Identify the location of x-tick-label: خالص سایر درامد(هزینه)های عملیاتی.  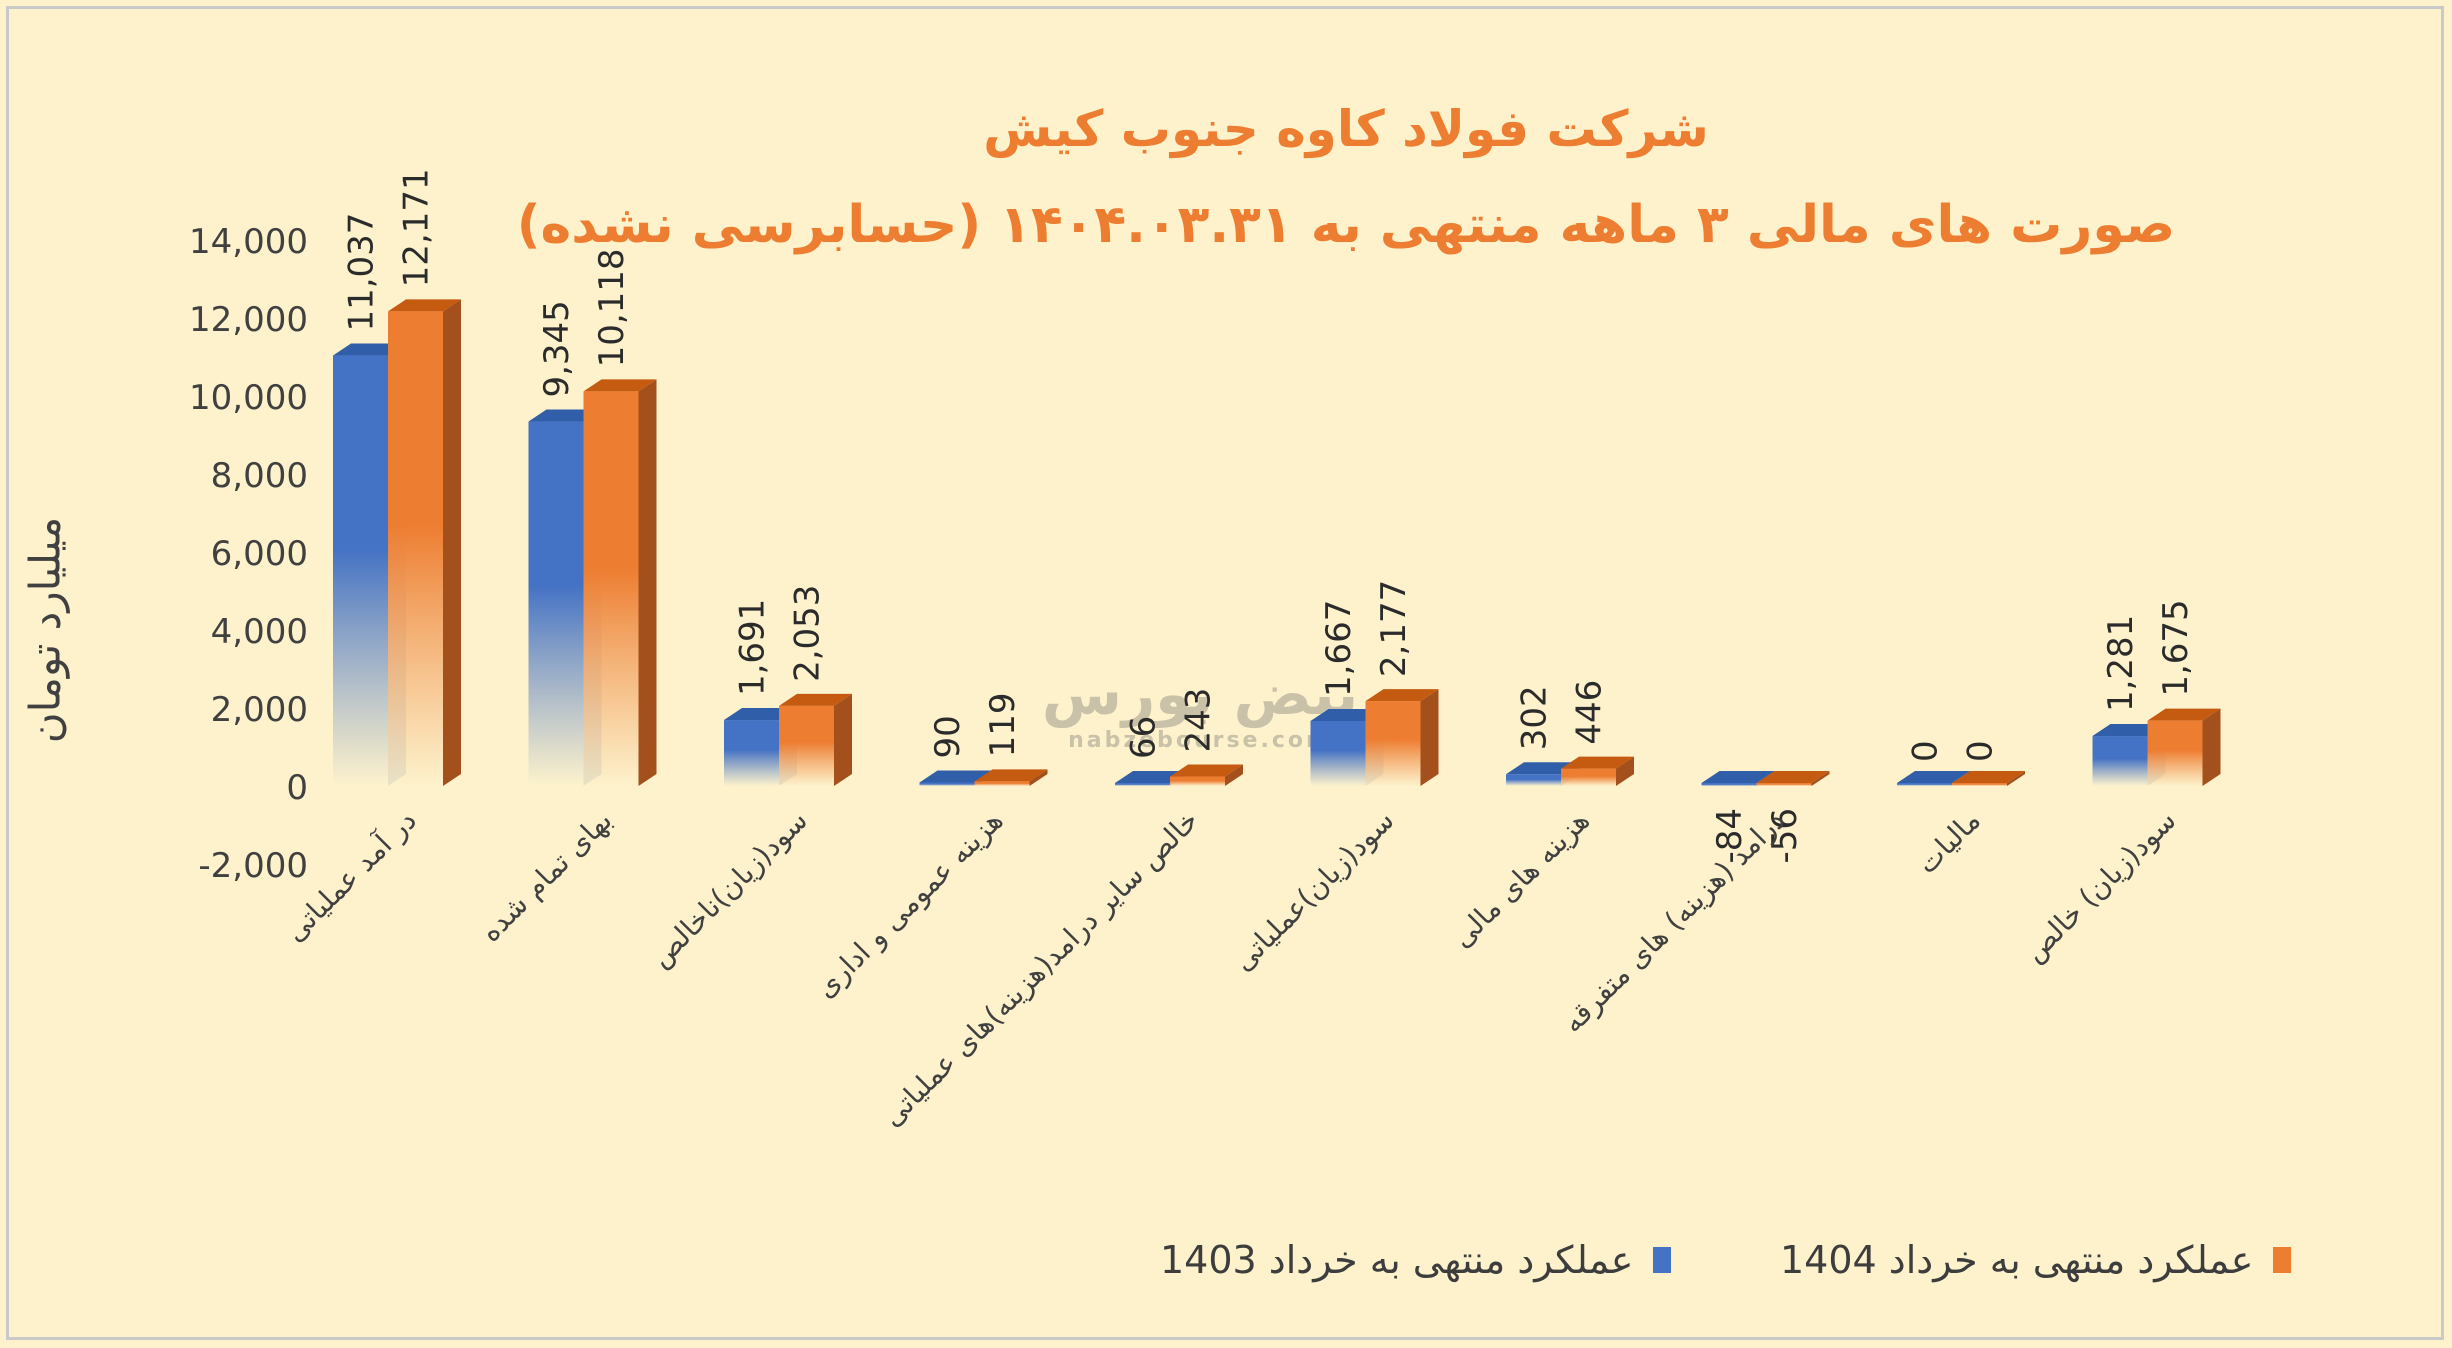
(1040, 968).